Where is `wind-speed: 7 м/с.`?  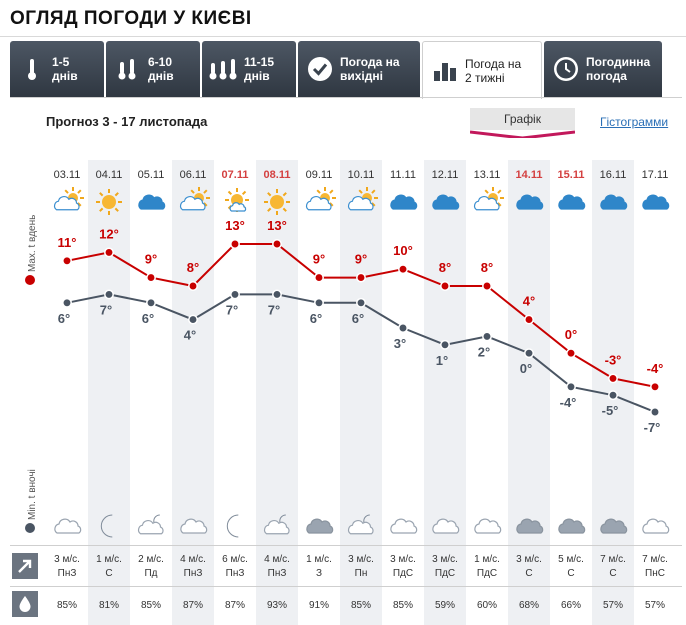
wind-speed: 7 м/с. is located at coordinates (655, 559).